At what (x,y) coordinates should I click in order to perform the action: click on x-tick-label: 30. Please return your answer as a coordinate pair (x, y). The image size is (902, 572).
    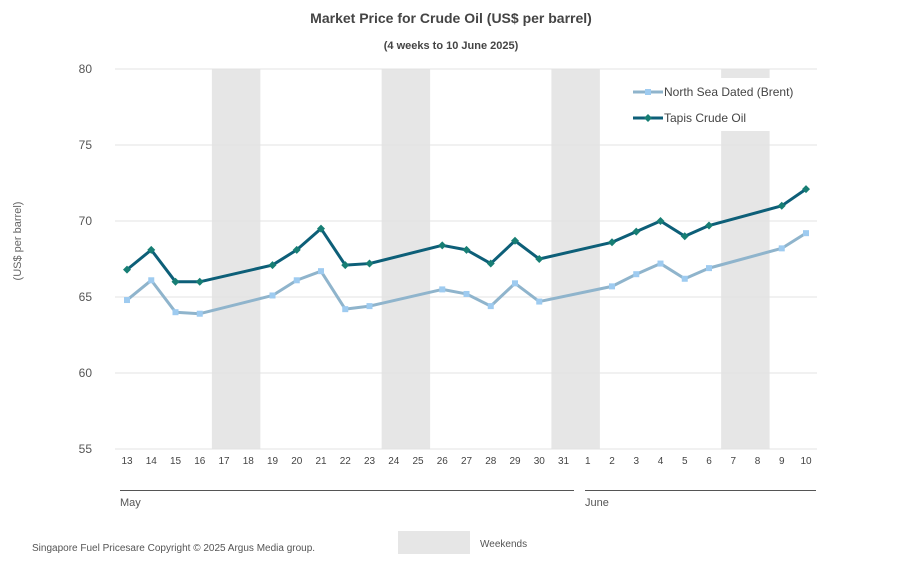
    Looking at the image, I should click on (540, 461).